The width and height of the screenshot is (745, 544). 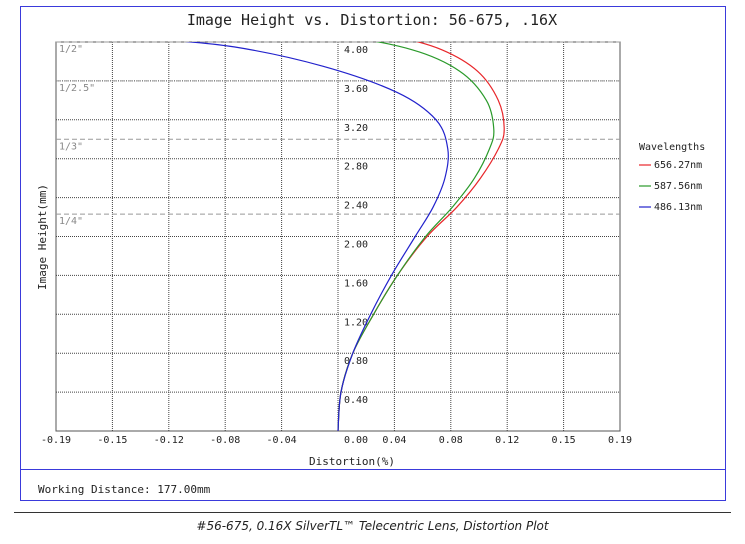 What do you see at coordinates (394, 440) in the screenshot?
I see `x-tick-label: 0.04` at bounding box center [394, 440].